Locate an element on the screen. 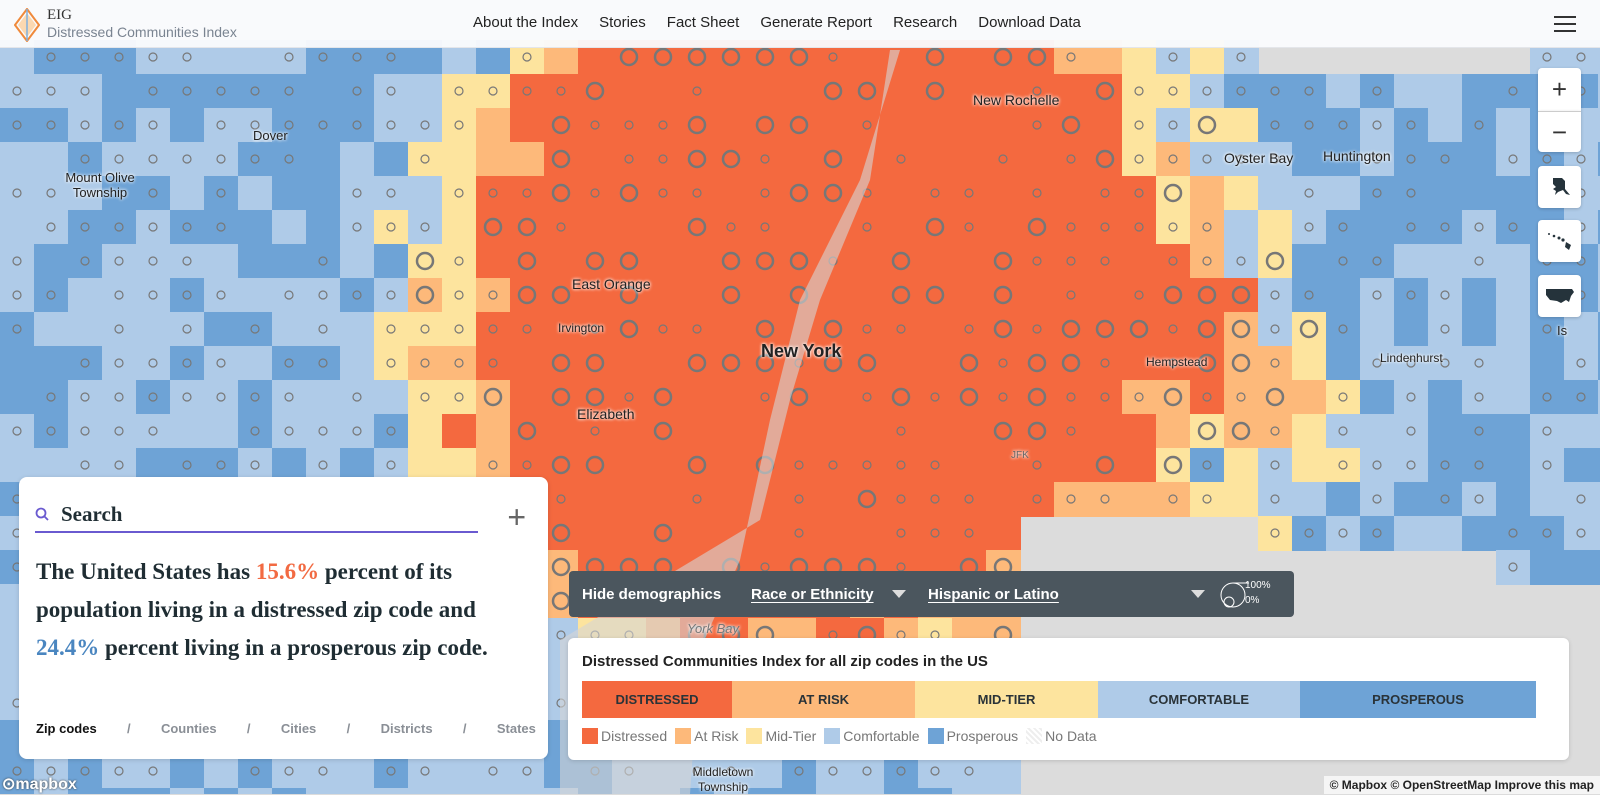 The width and height of the screenshot is (1600, 795). zoom-out-button: − is located at coordinates (1559, 131).